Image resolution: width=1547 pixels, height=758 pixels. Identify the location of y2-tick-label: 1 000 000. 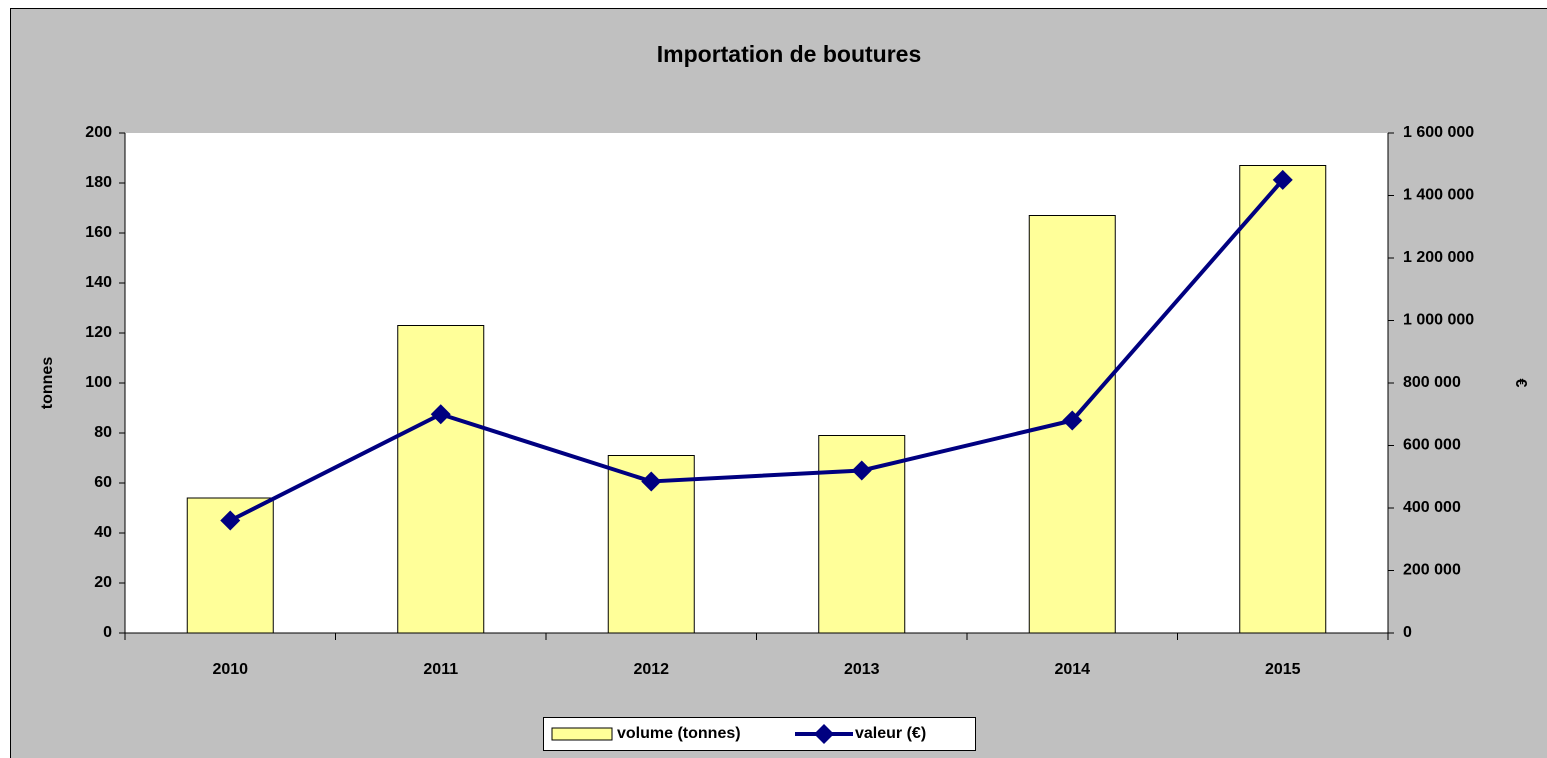
(1438, 320).